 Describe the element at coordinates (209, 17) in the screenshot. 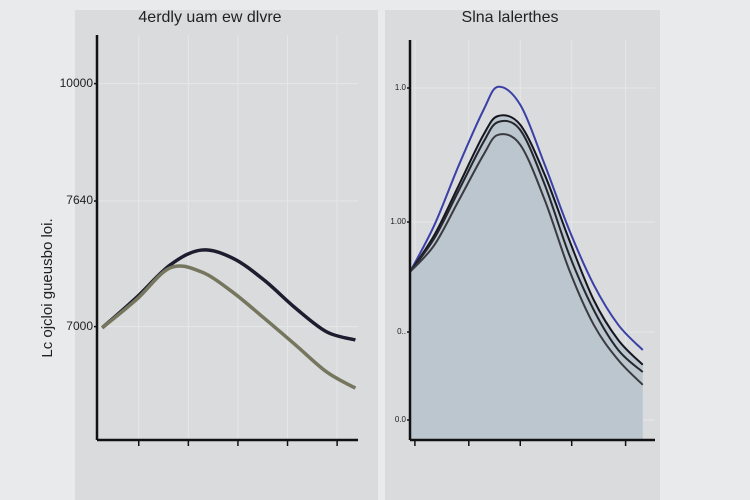

I see `chart-title: 4erdly uam ew dlvre` at that location.